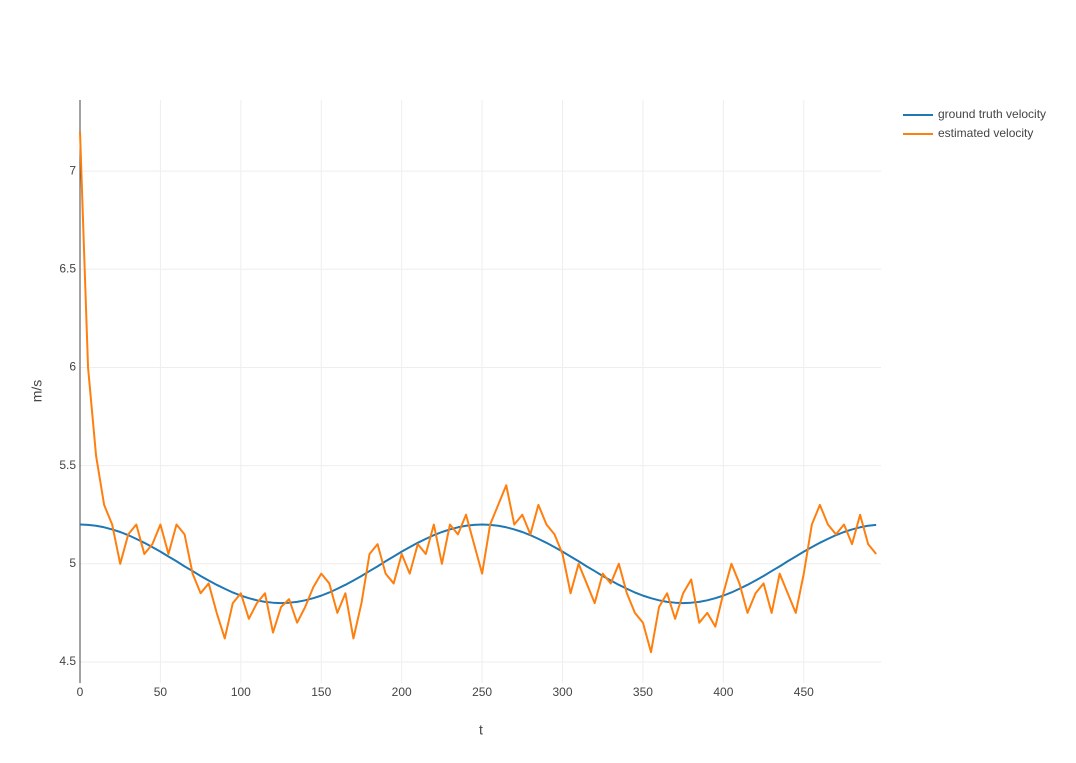 The width and height of the screenshot is (1076, 763). What do you see at coordinates (37, 391) in the screenshot?
I see `y-axis-title: m/s` at bounding box center [37, 391].